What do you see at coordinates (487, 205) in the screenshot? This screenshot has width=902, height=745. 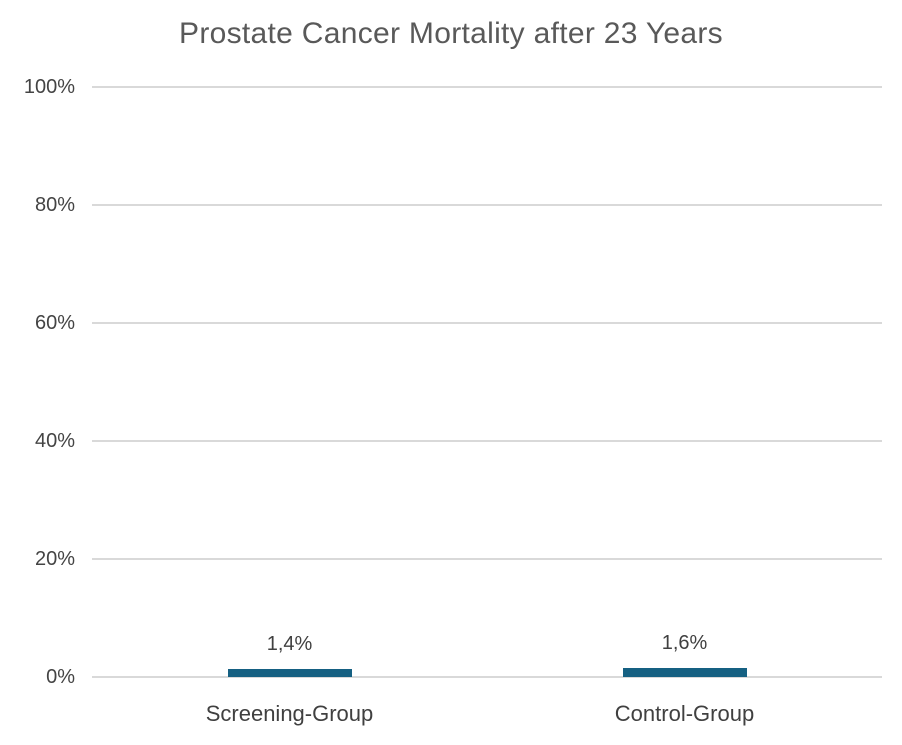 I see `gridline-80%` at bounding box center [487, 205].